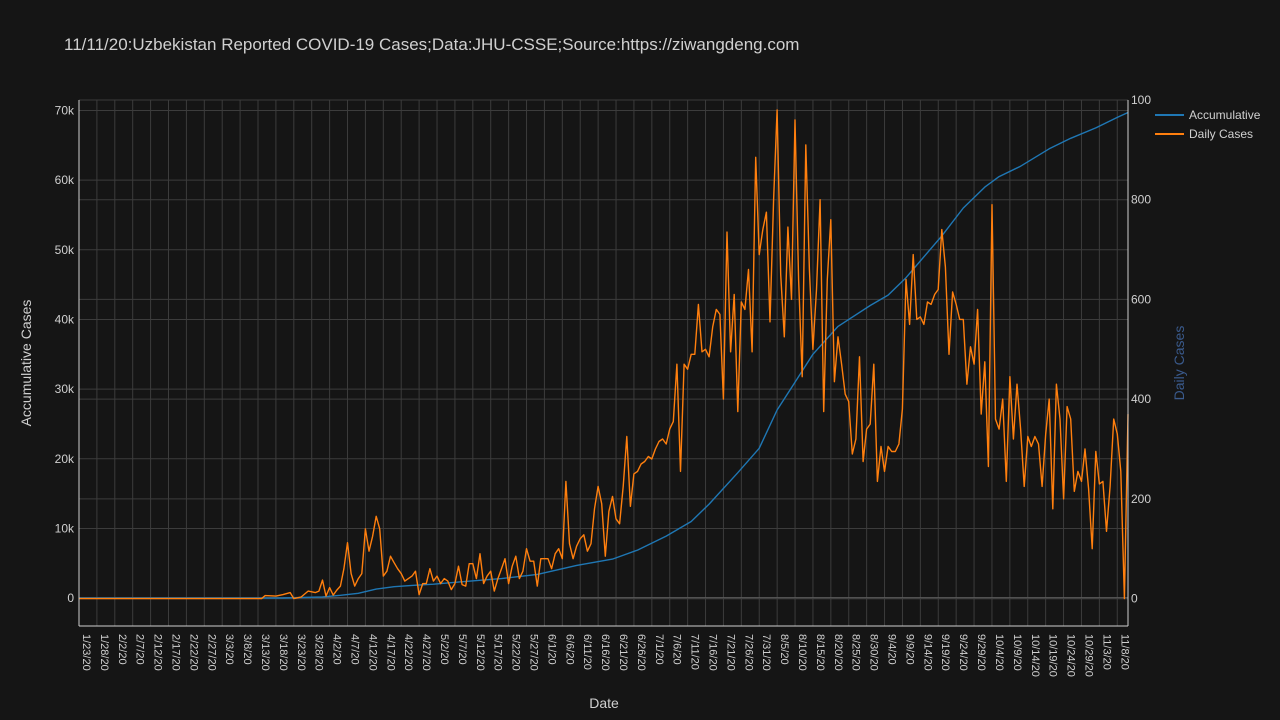  What do you see at coordinates (193, 652) in the screenshot?
I see `x-tick-label: 2/22/20` at bounding box center [193, 652].